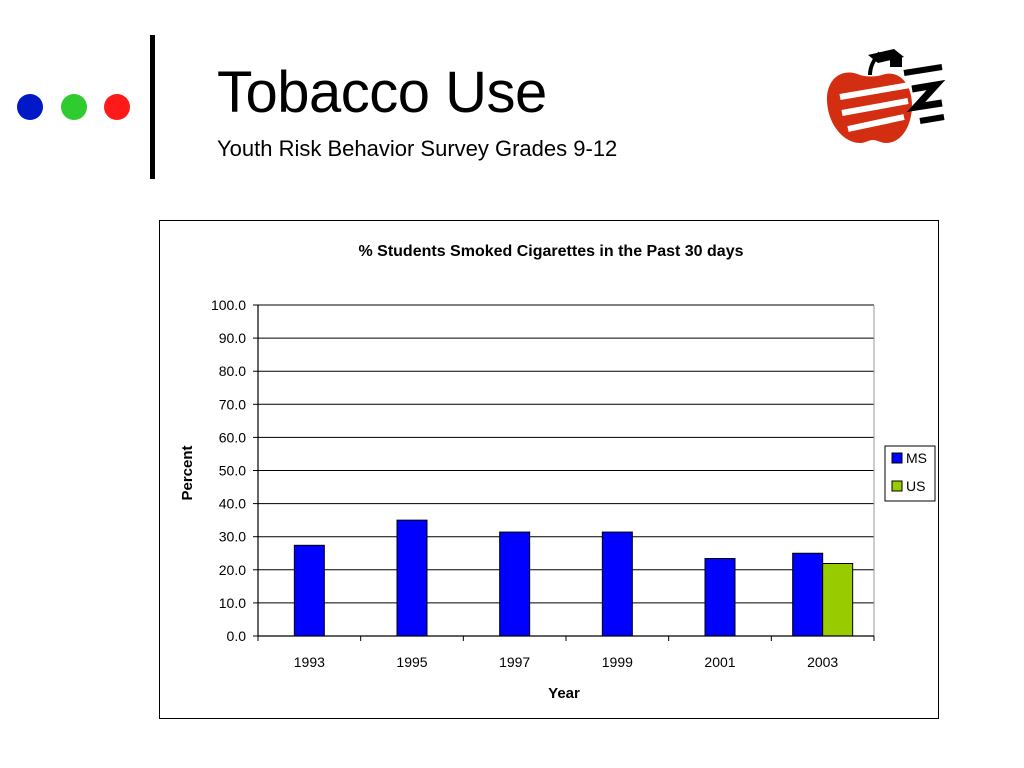 The width and height of the screenshot is (1024, 768). I want to click on y-tick-label: 20.0, so click(232, 570).